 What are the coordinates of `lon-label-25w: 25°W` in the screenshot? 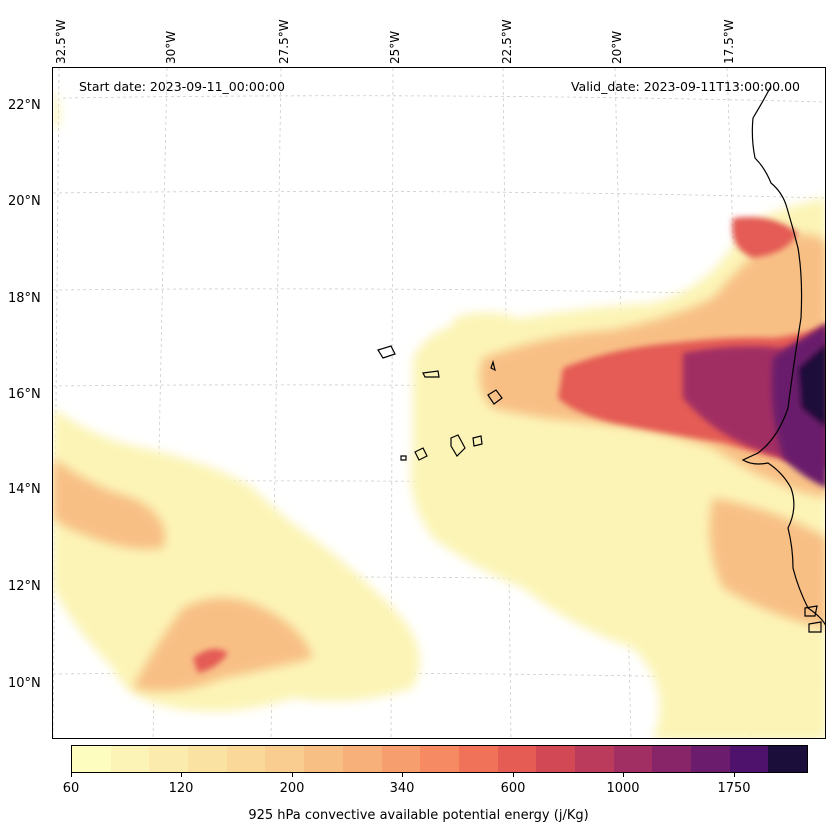 It's located at (395, 47).